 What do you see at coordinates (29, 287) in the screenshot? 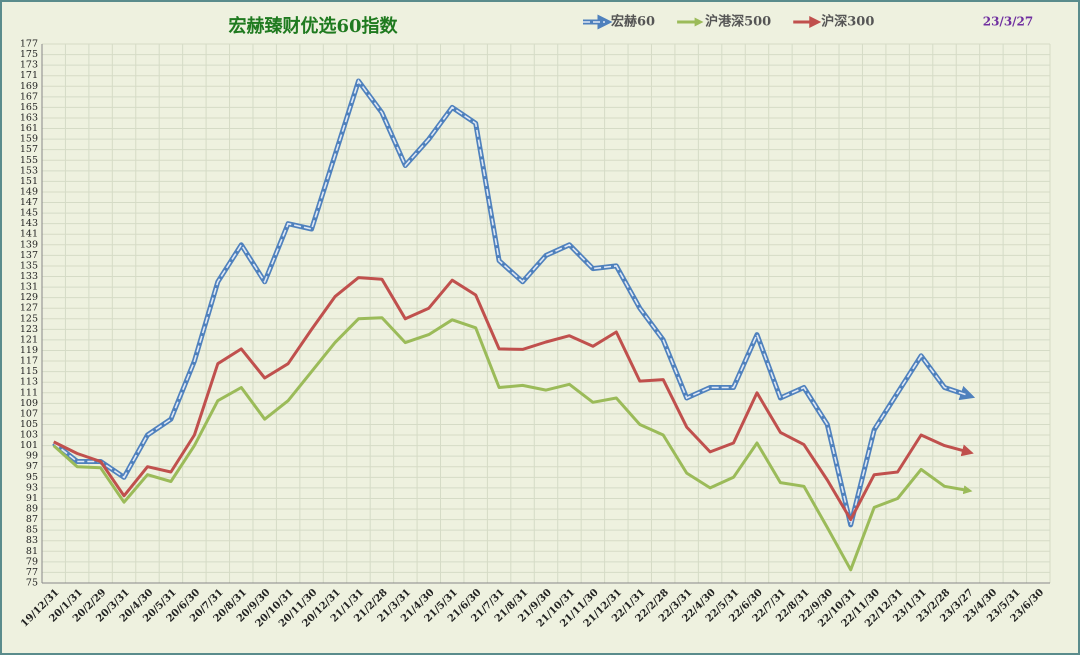
I see `y-tick-label: 131` at bounding box center [29, 287].